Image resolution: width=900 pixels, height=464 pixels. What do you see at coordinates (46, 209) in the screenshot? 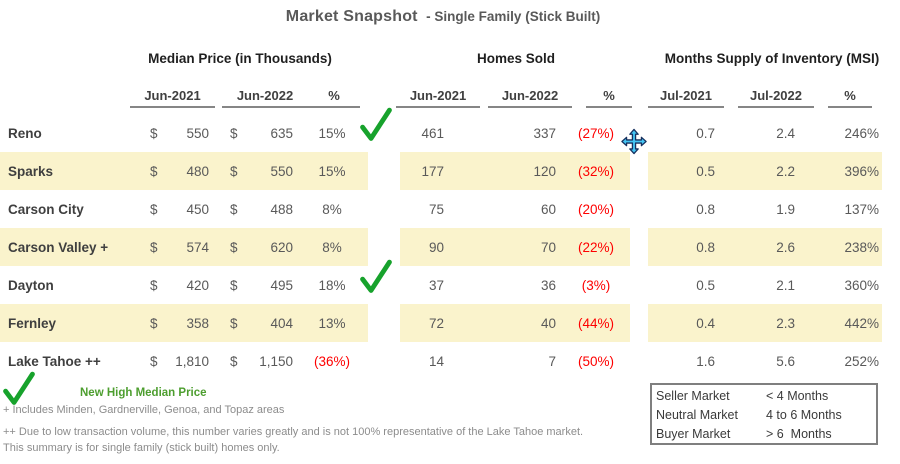
I see `region-label: Carson City` at bounding box center [46, 209].